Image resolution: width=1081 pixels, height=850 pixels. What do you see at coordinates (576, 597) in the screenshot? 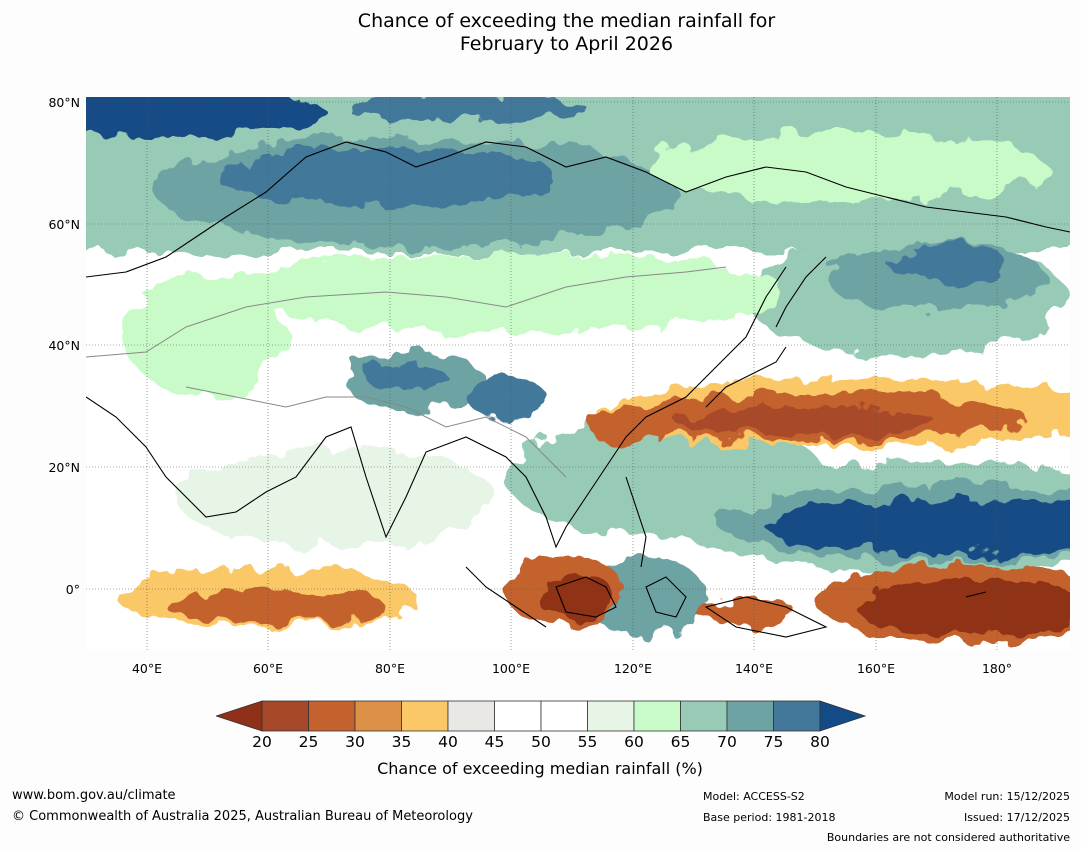
I see `field-indonesia-dry-core` at bounding box center [576, 597].